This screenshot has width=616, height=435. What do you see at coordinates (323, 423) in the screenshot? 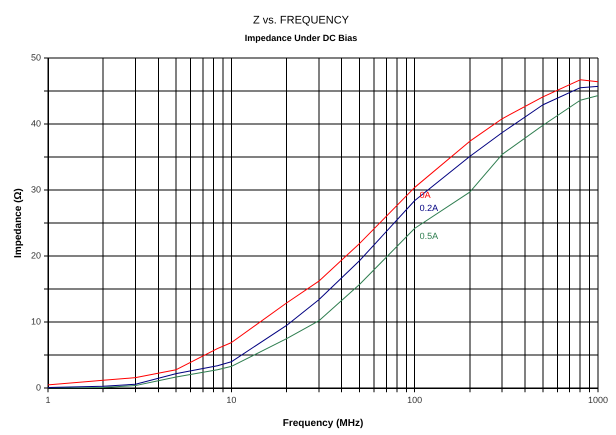
I see `x-axis-title: Frequency (MHz)` at bounding box center [323, 423].